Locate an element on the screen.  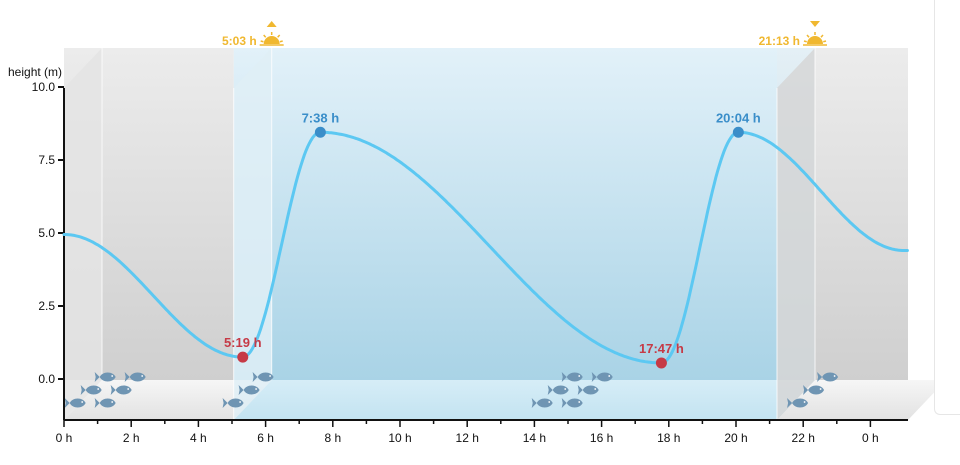
left-wall is located at coordinates (83, 234).